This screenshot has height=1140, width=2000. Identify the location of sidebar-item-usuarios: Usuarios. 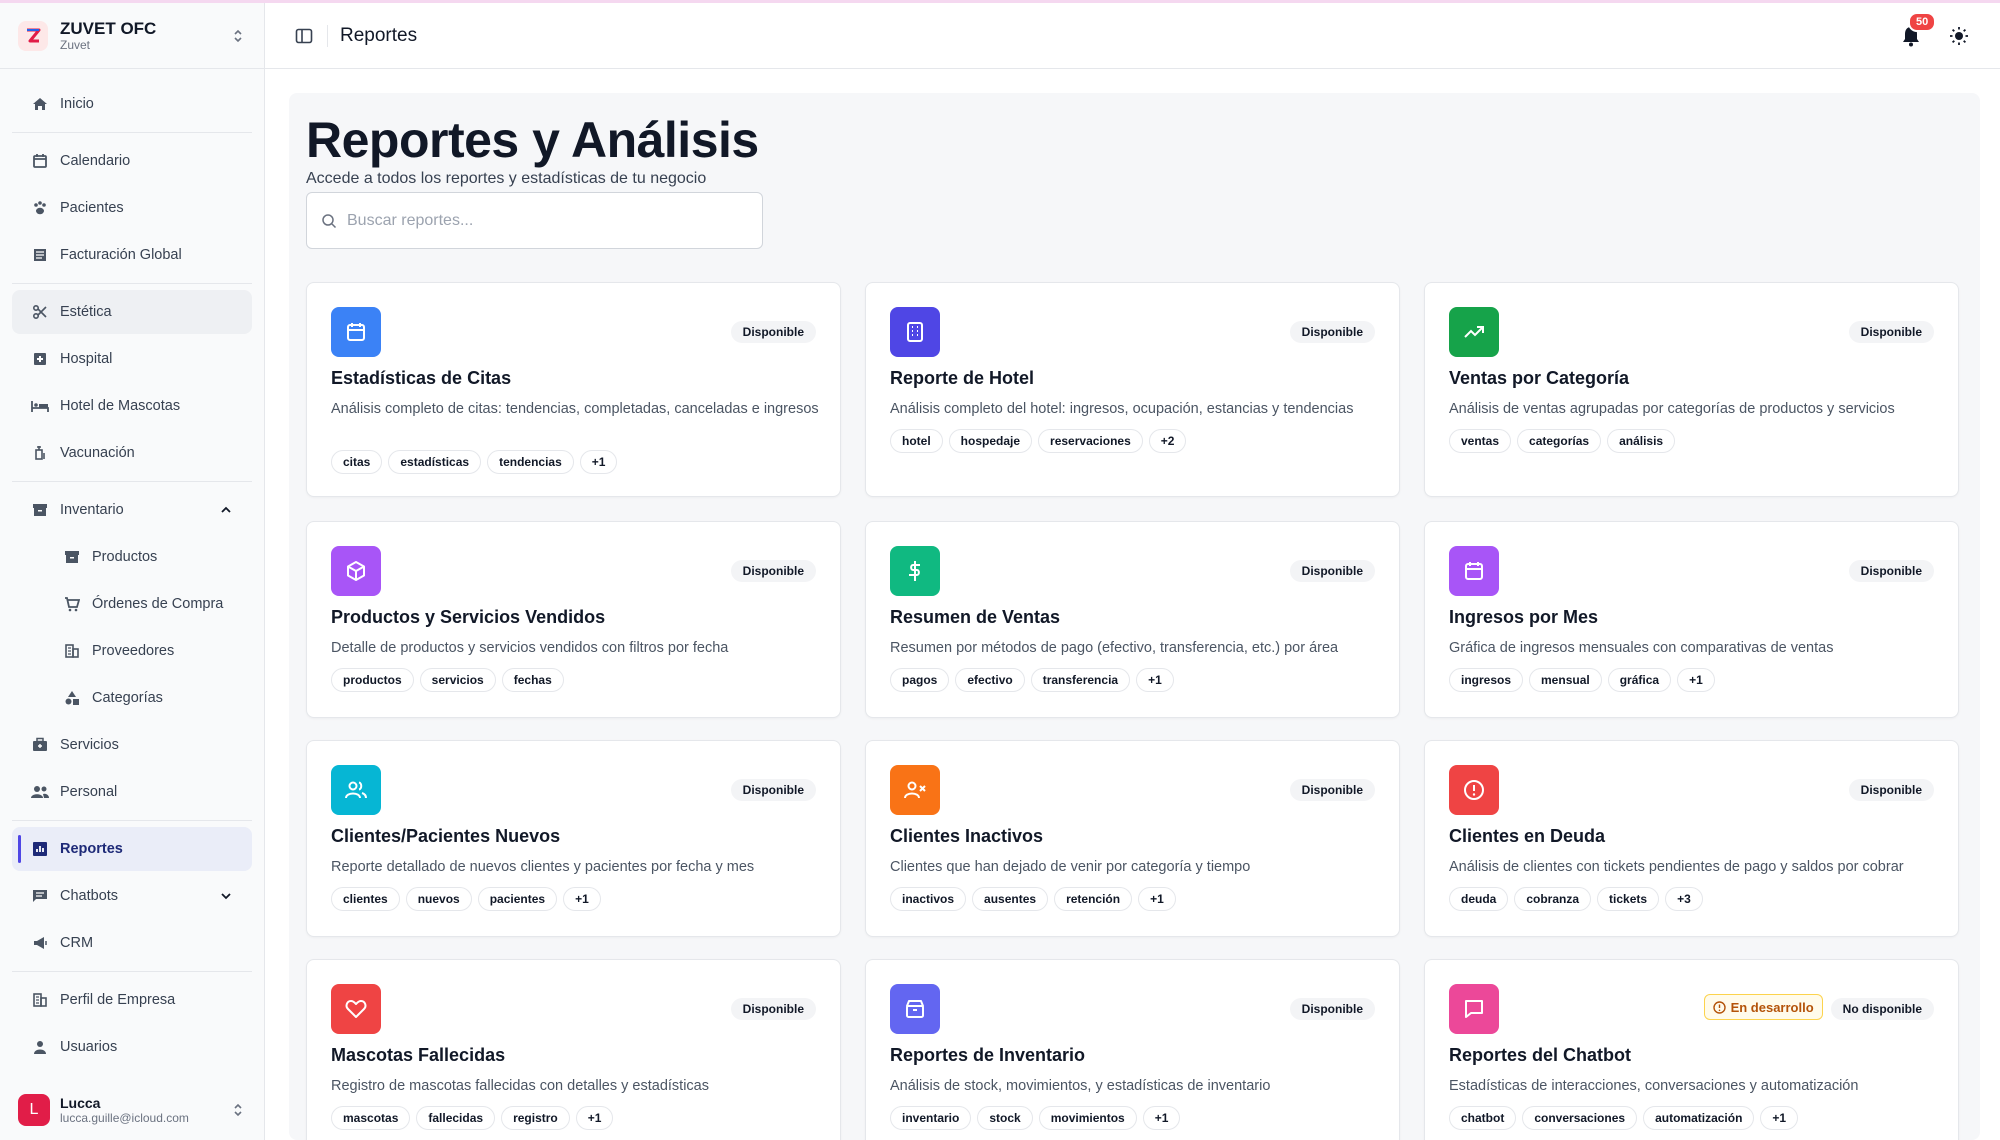
(132, 1047).